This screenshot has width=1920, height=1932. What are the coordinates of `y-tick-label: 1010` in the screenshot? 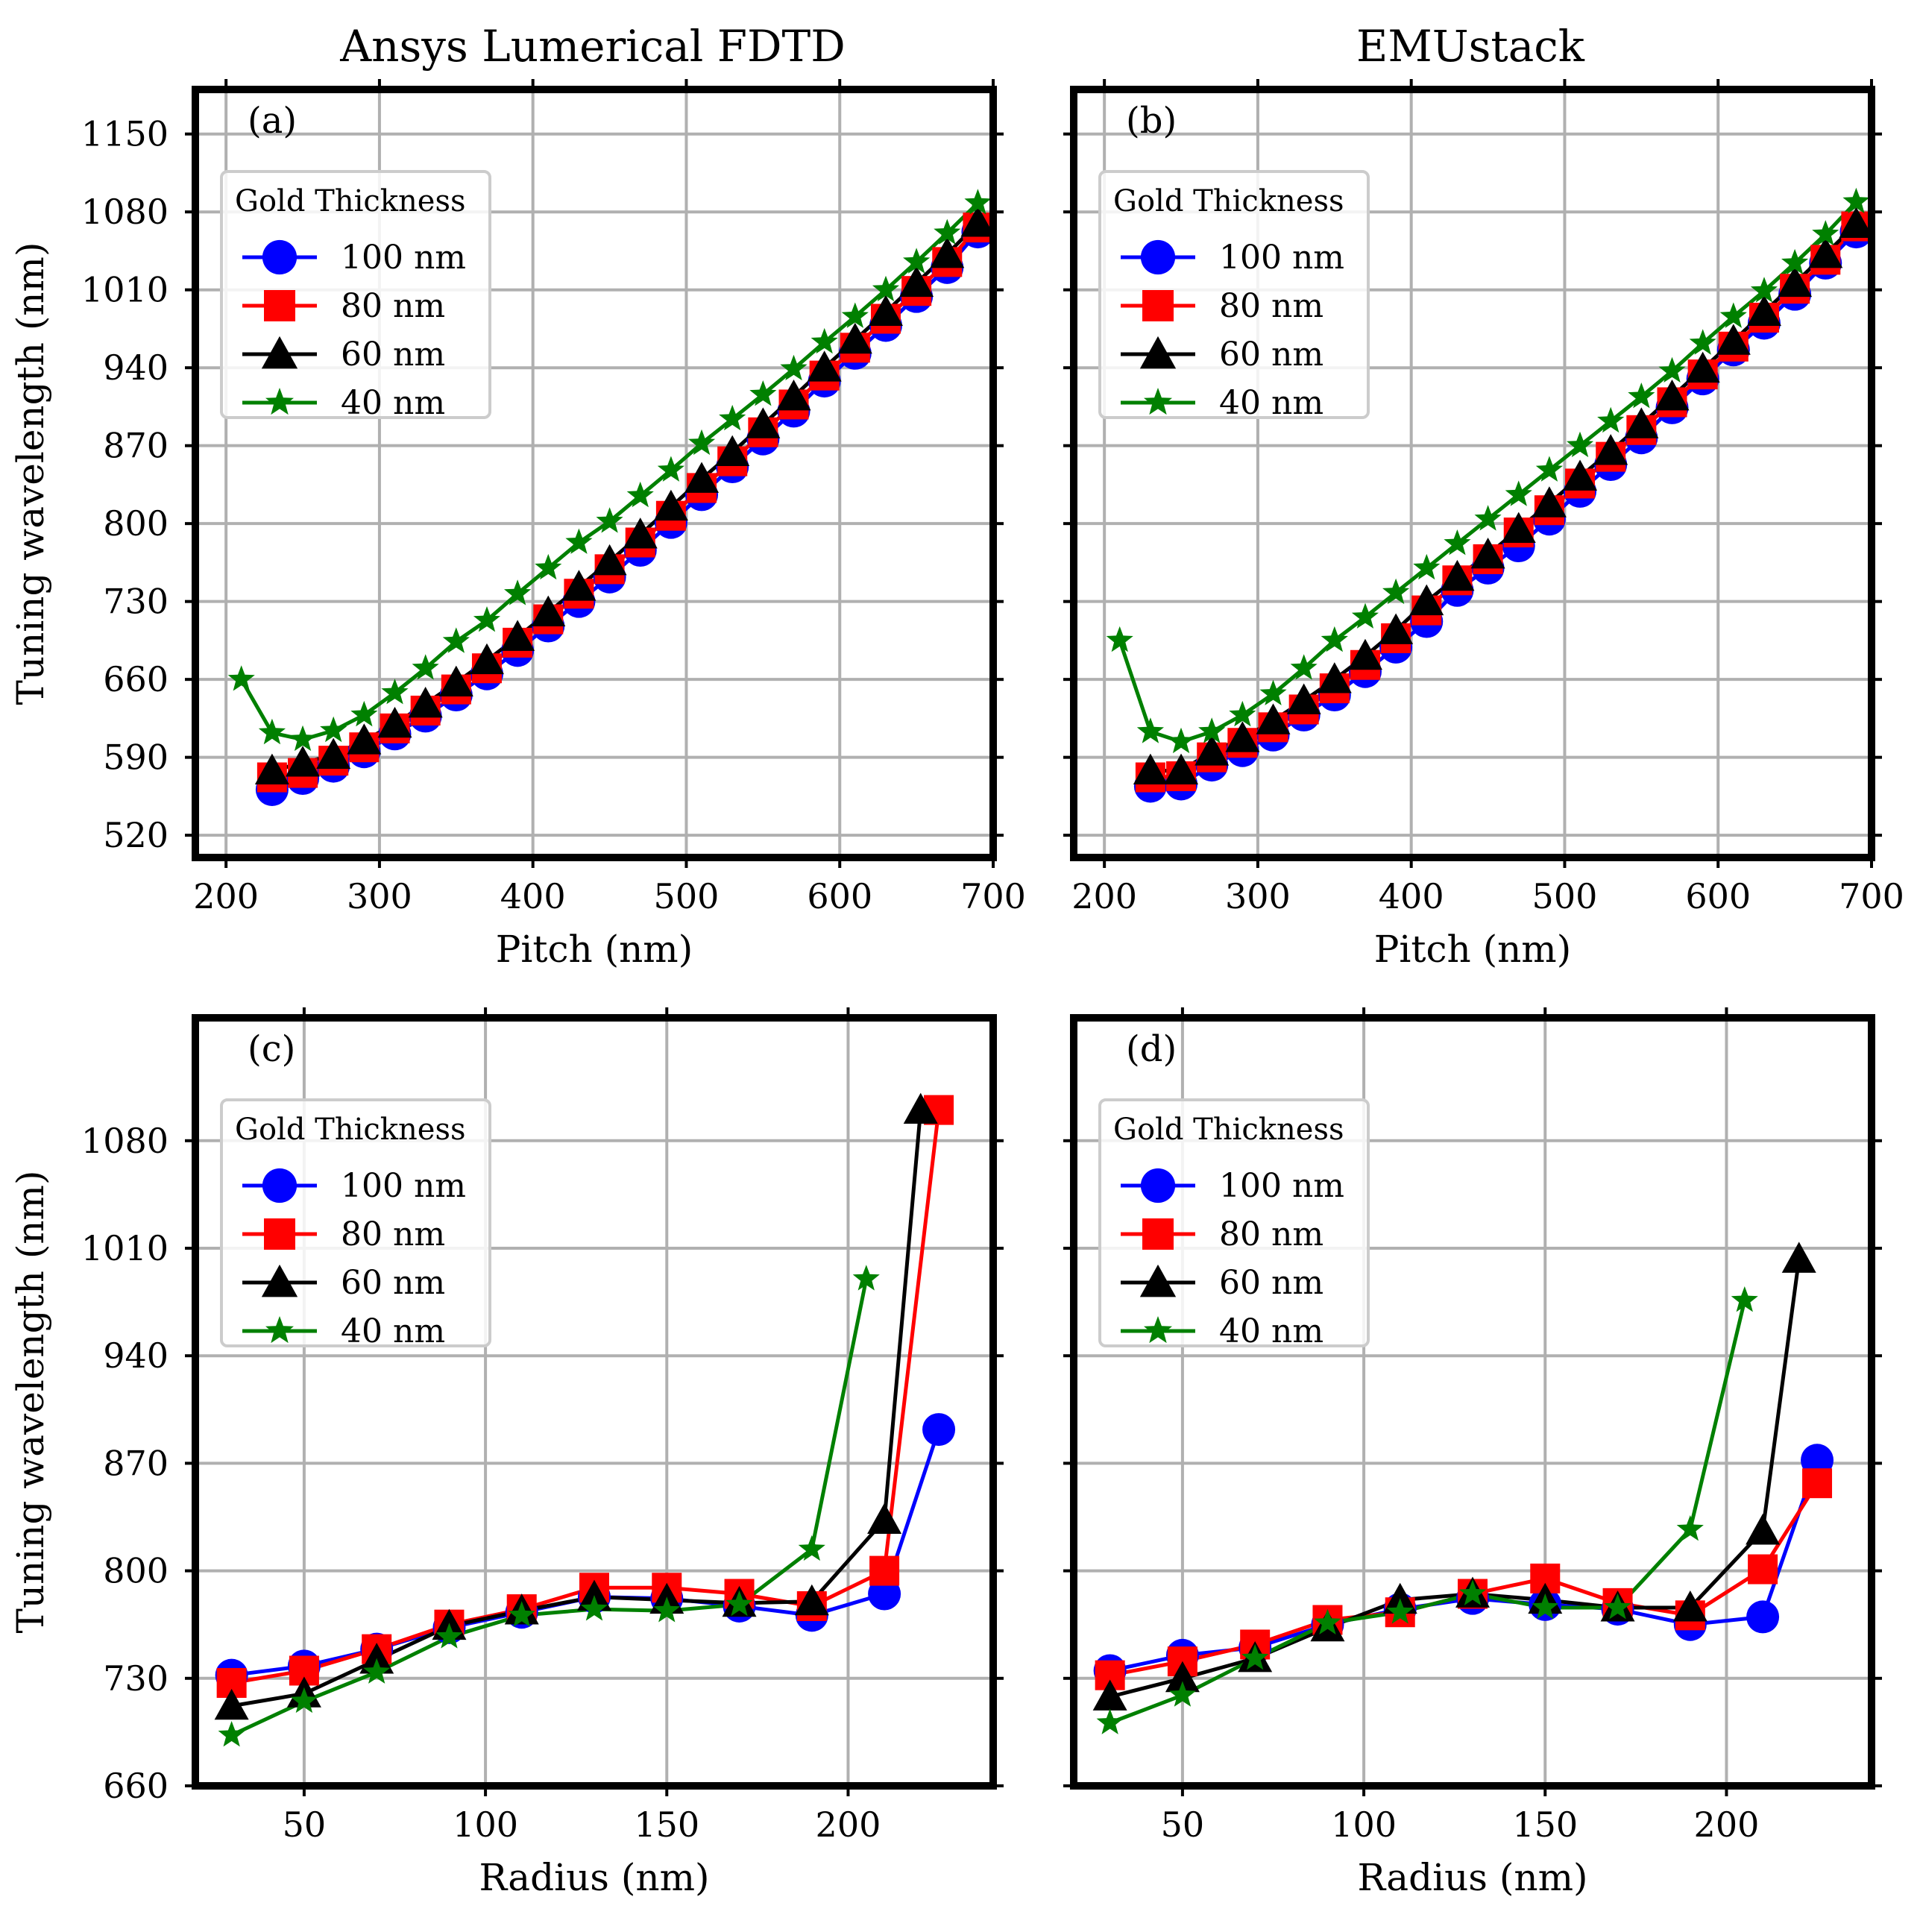 It's located at (125, 290).